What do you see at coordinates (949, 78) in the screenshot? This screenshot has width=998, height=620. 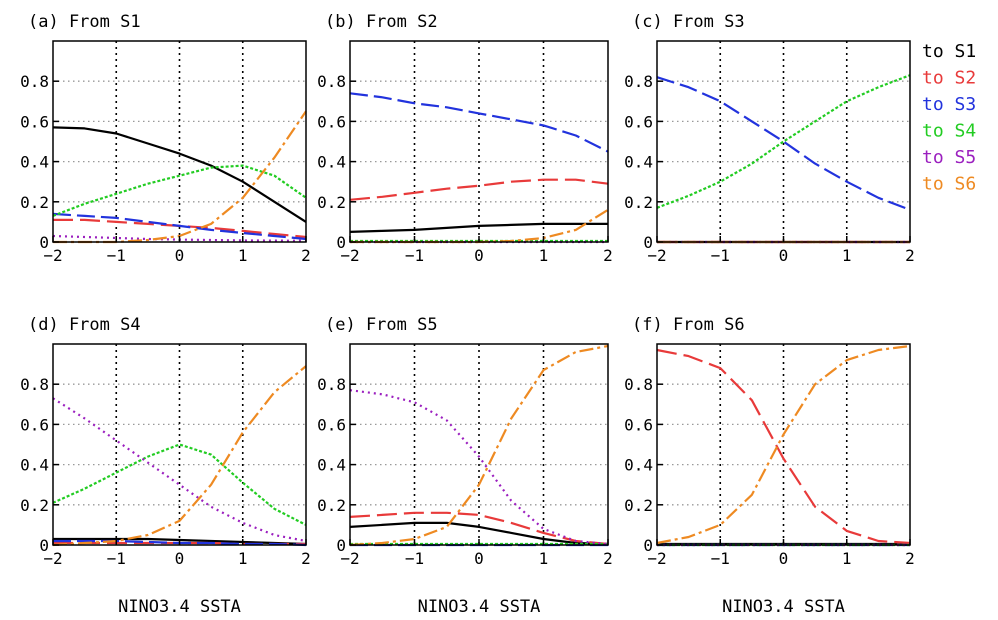 I see `legend-entry: to S2` at bounding box center [949, 78].